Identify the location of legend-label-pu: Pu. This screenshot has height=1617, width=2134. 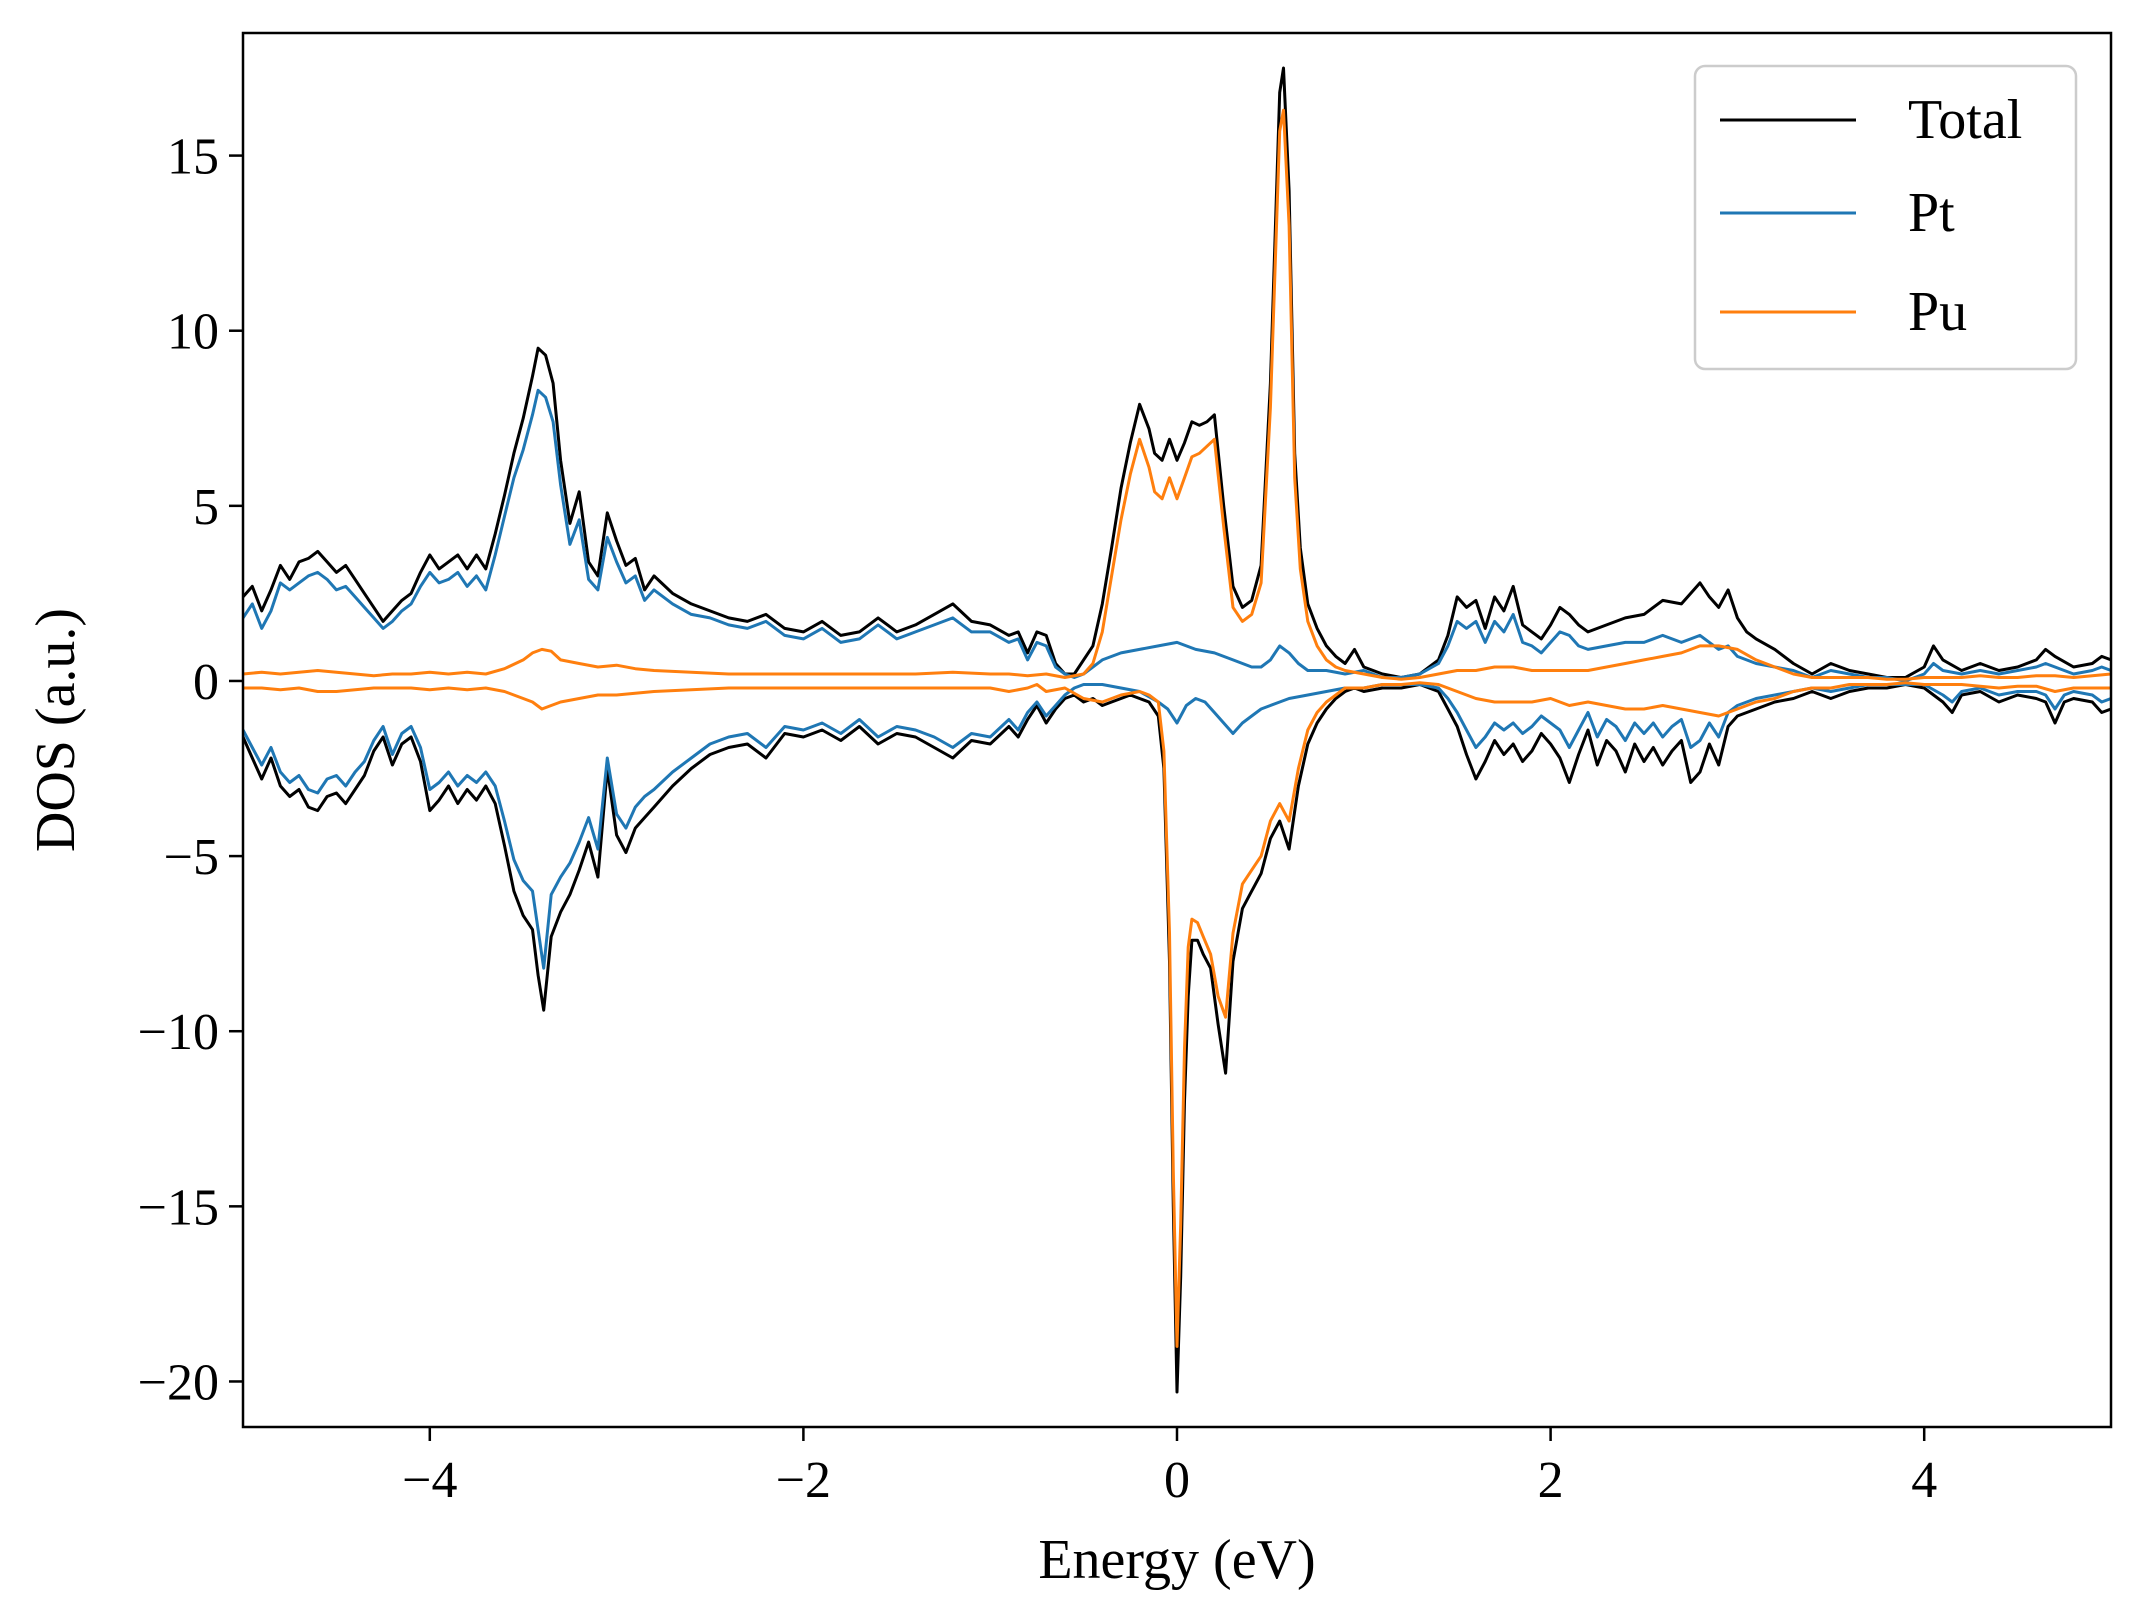
(1937, 312).